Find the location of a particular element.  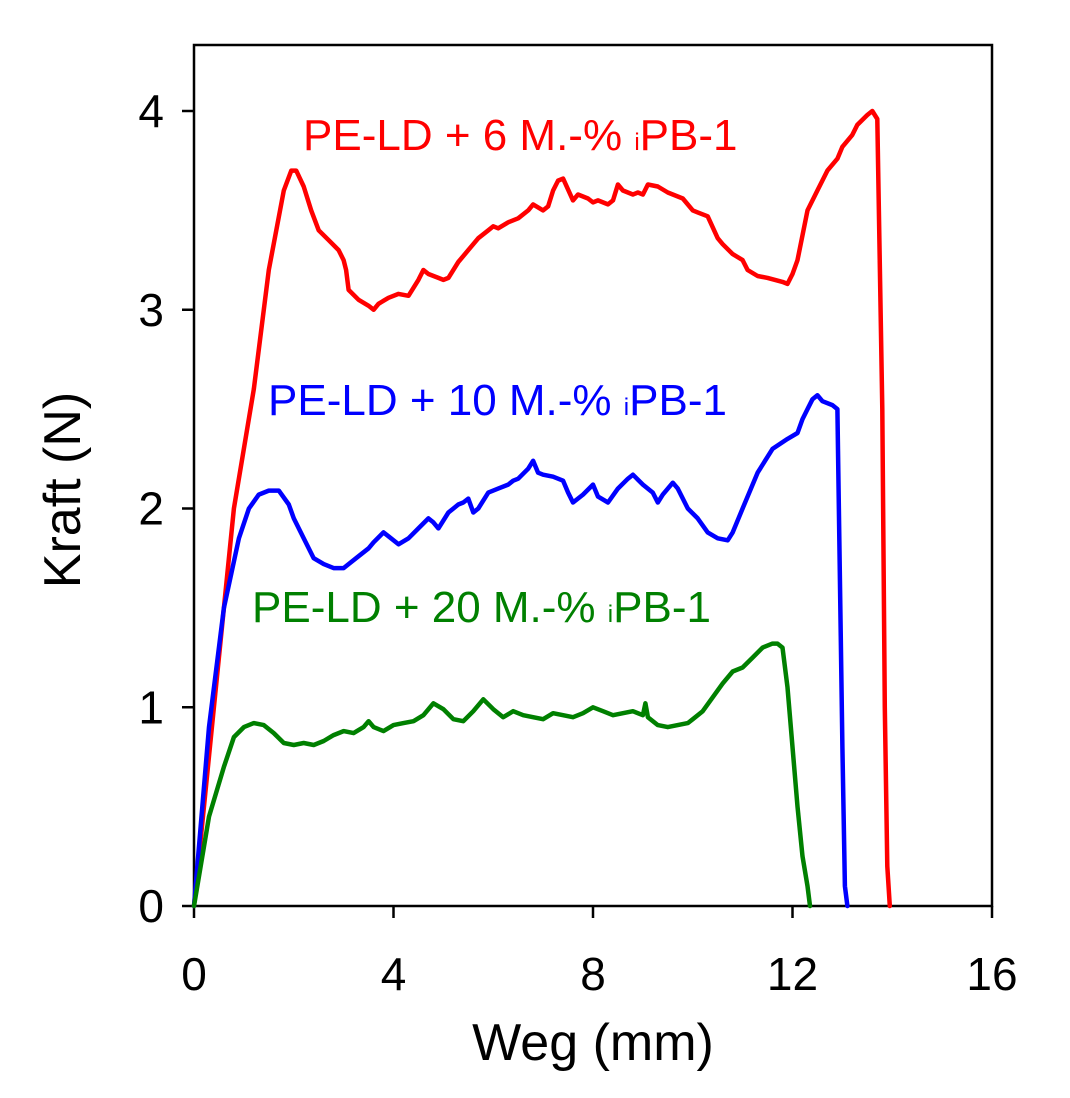

x-tick-label-8: 8 is located at coordinates (593, 974).